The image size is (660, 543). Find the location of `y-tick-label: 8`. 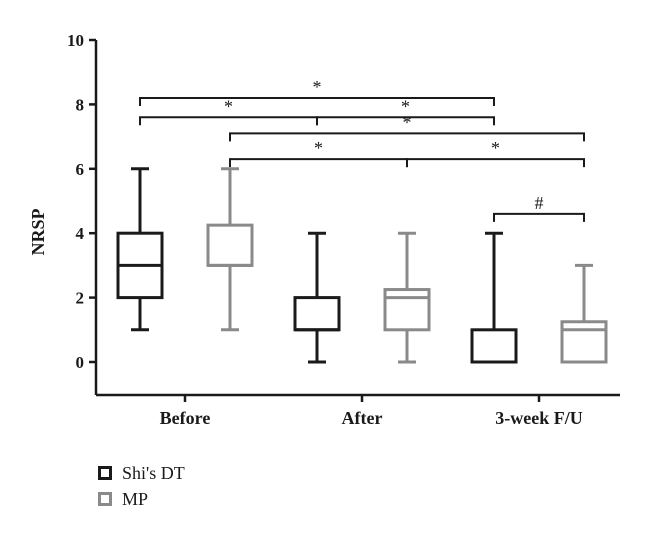

y-tick-label: 8 is located at coordinates (80, 104).